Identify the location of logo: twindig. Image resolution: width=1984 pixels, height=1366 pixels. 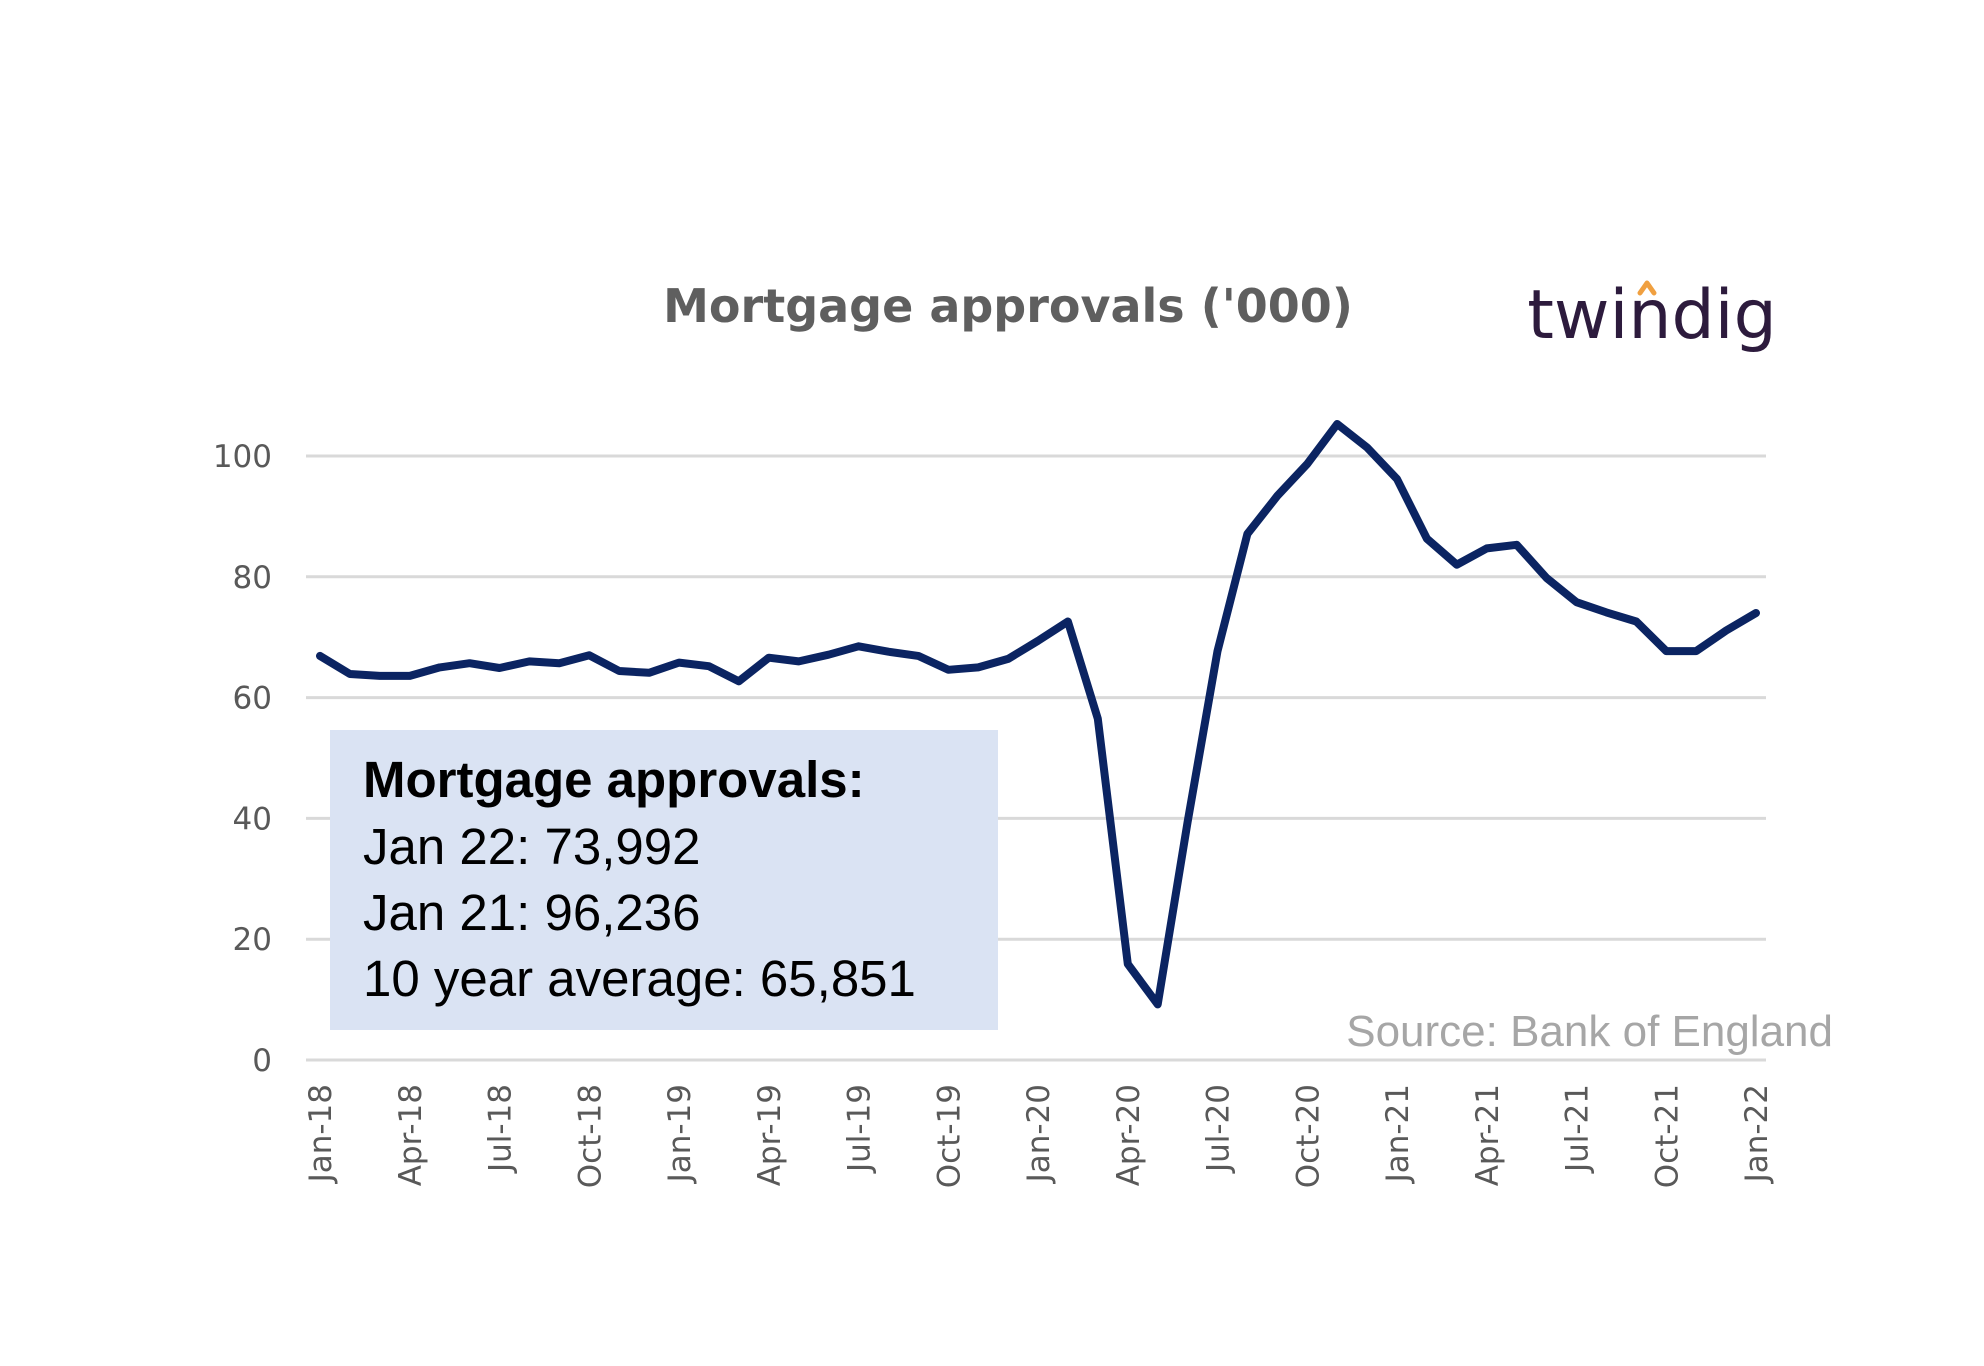
(1652, 315).